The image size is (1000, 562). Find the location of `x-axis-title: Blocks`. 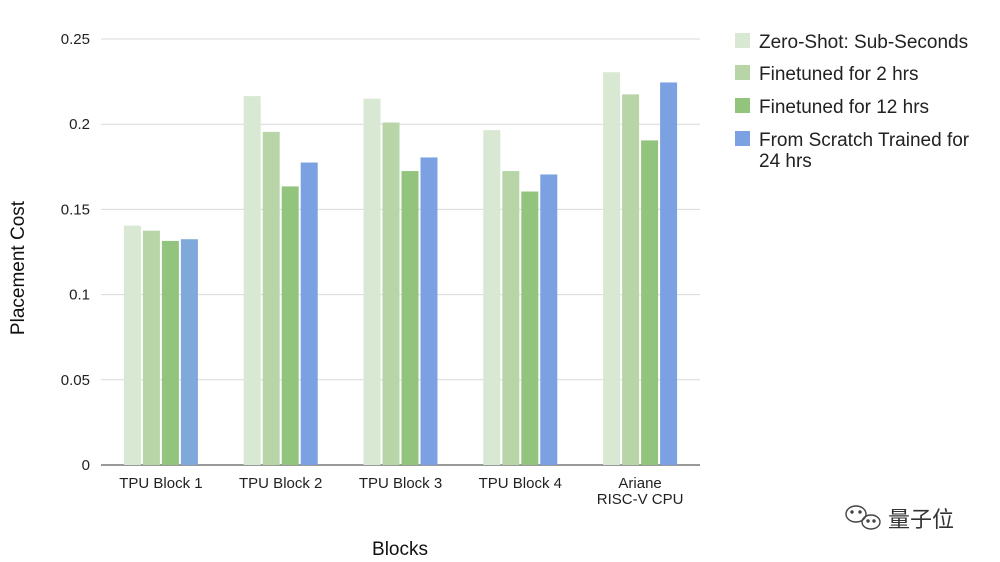

x-axis-title: Blocks is located at coordinates (400, 549).